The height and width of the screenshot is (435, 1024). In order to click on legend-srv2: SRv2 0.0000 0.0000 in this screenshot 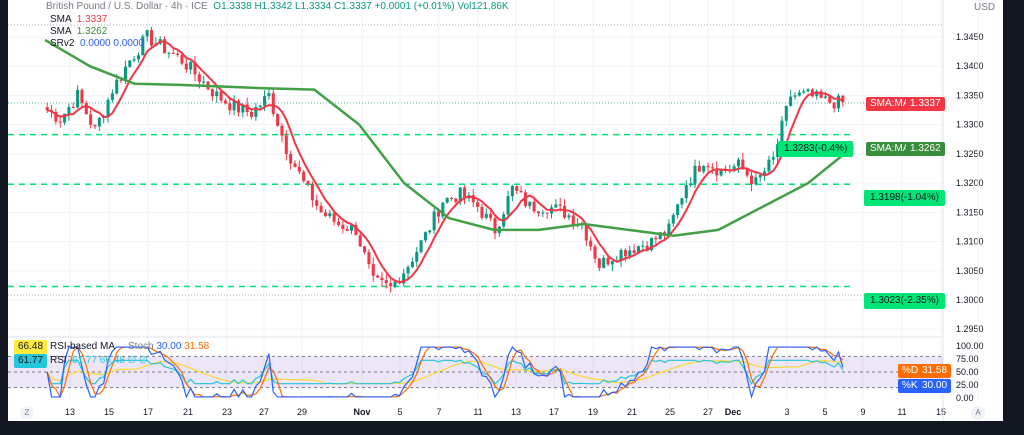, I will do `click(97, 44)`.